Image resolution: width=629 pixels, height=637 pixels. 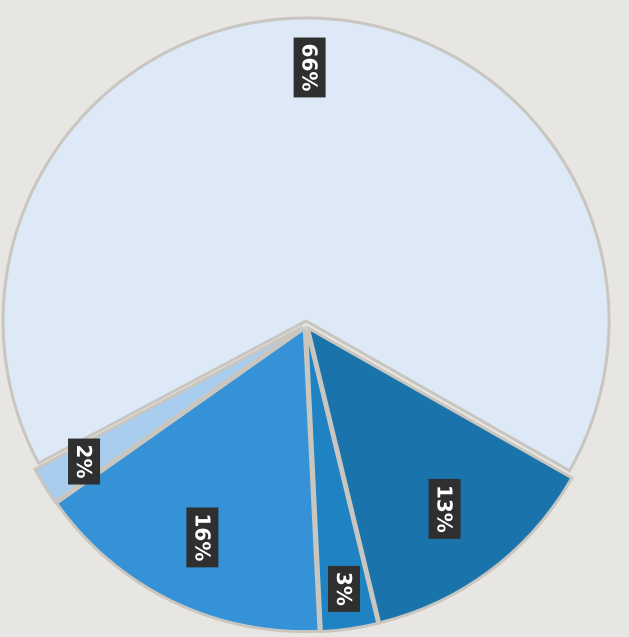 I want to click on data-label-text-2: 3%, so click(x=344, y=589).